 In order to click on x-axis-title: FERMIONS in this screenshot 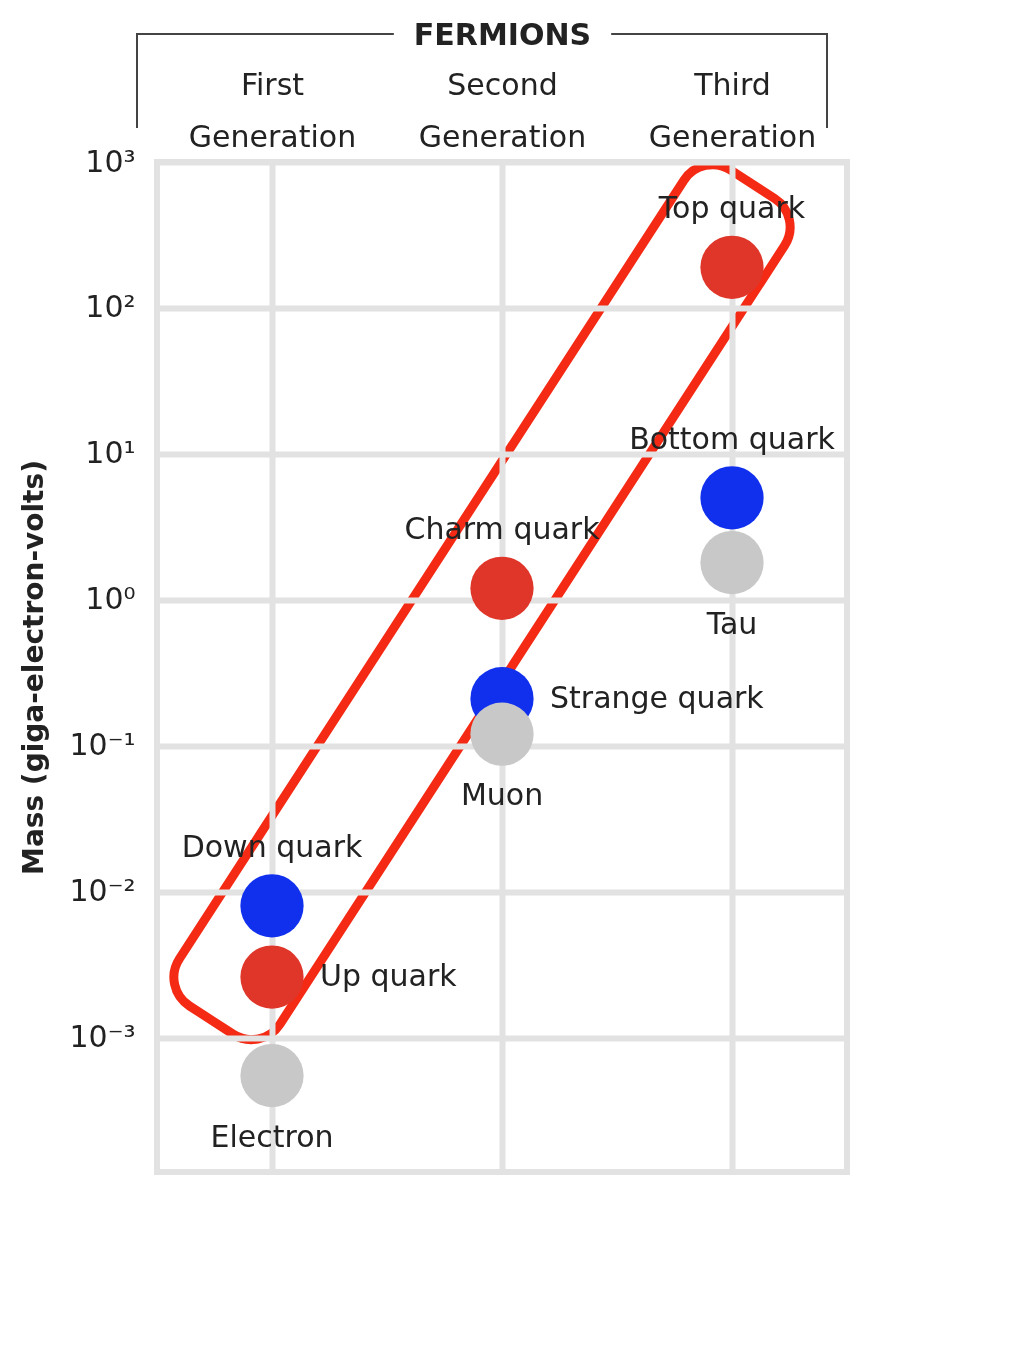, I will do `click(502, 34)`.